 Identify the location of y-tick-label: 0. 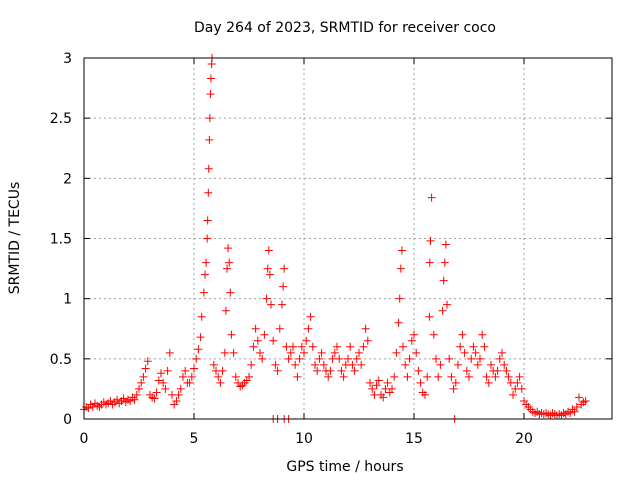
(67, 420).